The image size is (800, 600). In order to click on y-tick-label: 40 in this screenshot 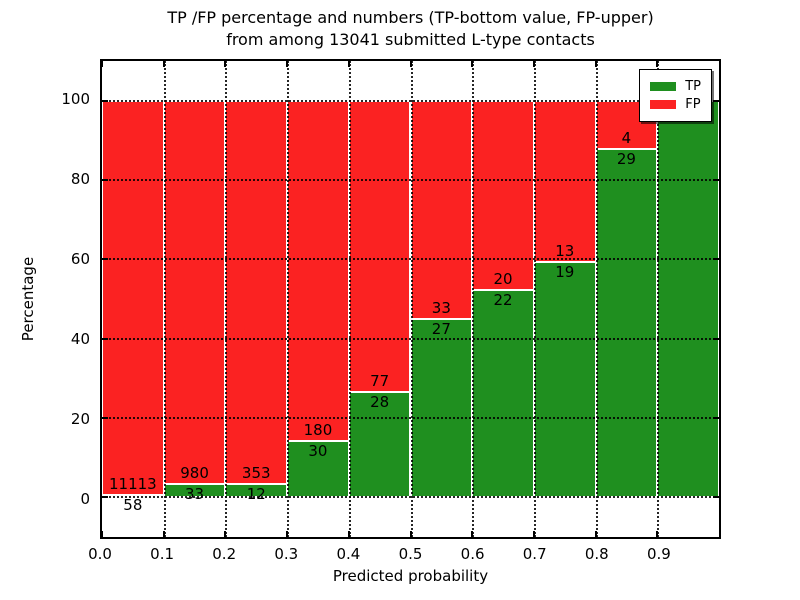, I will do `click(80, 339)`.